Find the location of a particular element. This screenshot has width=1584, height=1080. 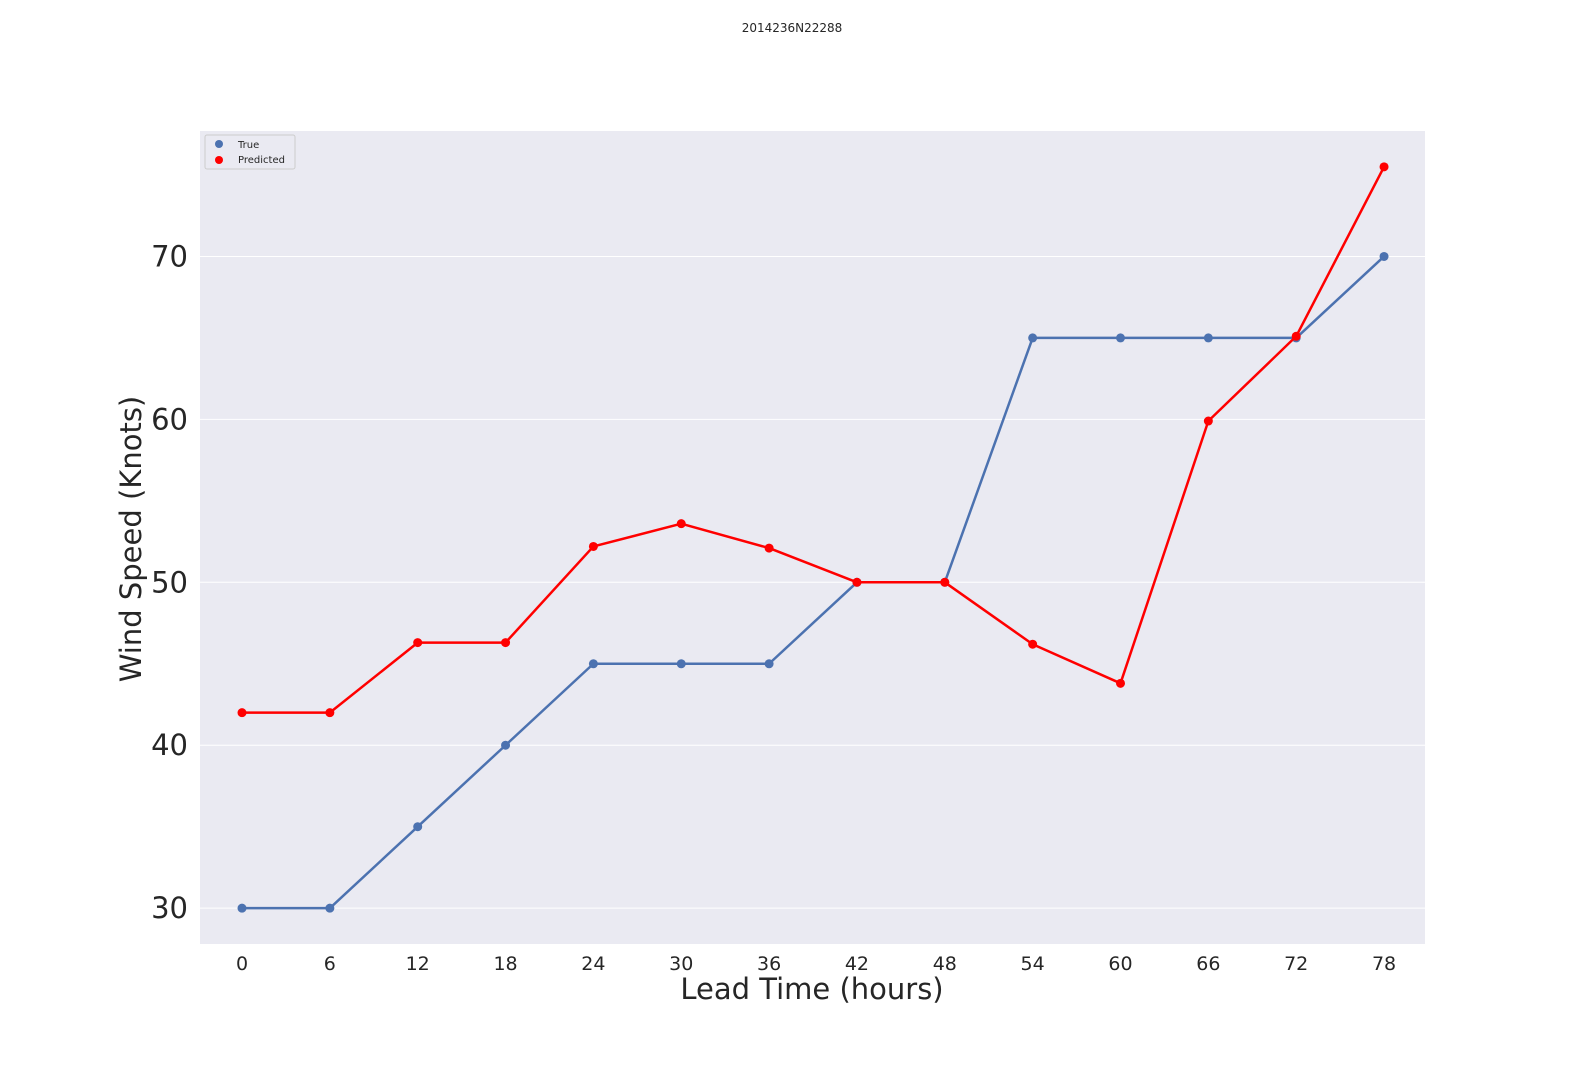

x-axis-label: Lead Time (hours) is located at coordinates (811, 989).